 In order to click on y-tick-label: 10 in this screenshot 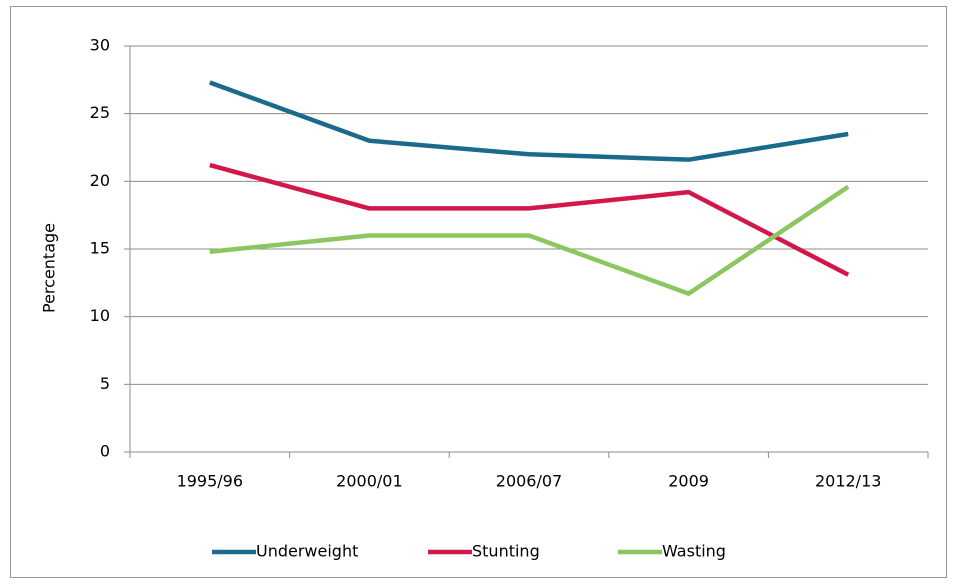, I will do `click(100, 315)`.